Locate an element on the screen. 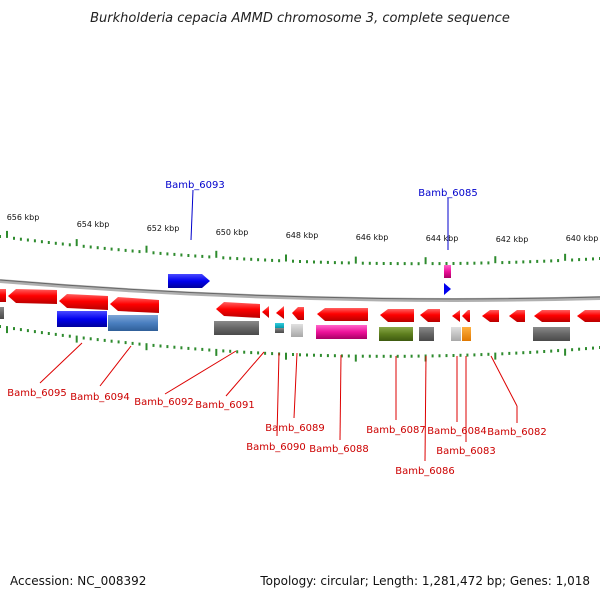  outer-tick-row is located at coordinates (300, 248).